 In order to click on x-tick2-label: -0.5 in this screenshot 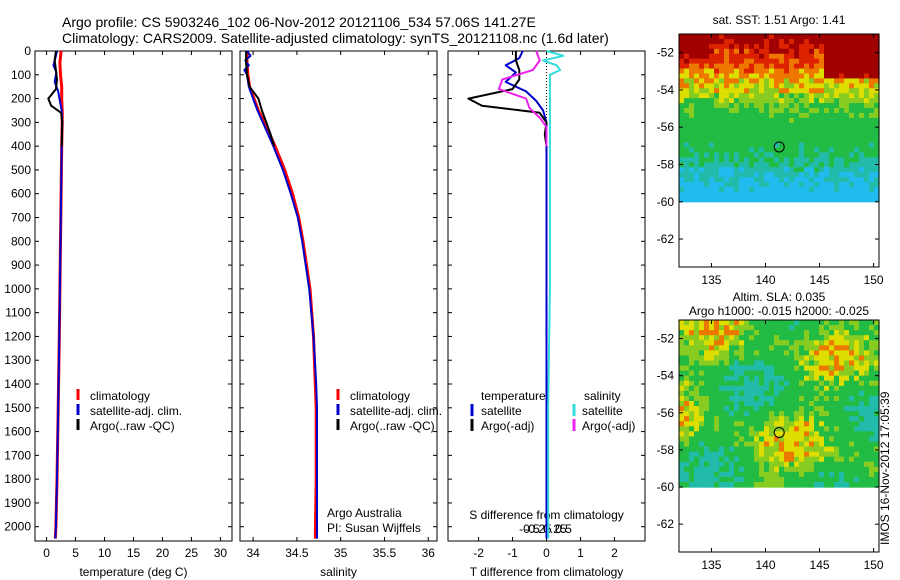, I will do `click(529, 529)`.